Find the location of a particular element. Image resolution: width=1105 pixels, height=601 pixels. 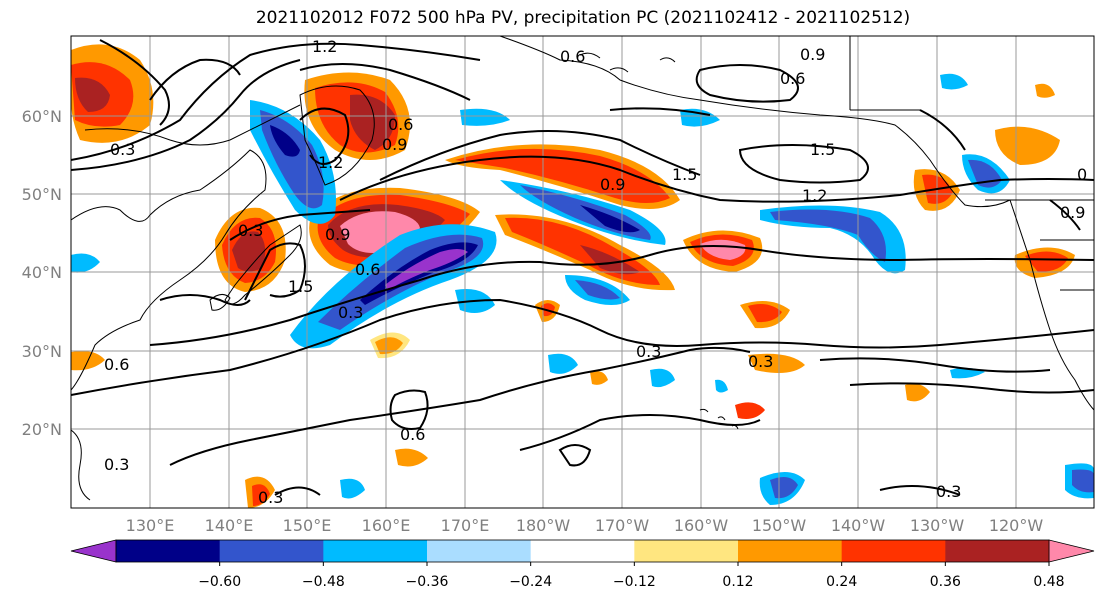

lon-label: 130°W is located at coordinates (937, 525).